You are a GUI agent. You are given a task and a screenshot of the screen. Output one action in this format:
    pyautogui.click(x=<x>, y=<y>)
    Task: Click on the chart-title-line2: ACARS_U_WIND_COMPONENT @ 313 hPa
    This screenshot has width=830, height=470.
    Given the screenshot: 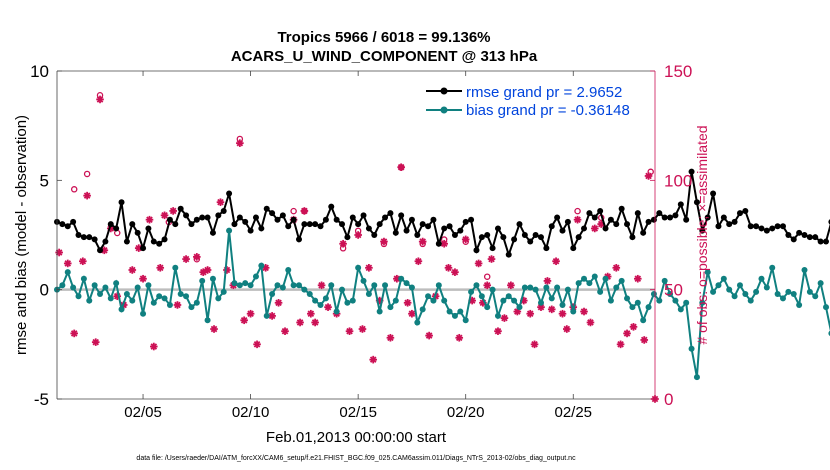 What is the action you would take?
    pyautogui.click(x=384, y=56)
    